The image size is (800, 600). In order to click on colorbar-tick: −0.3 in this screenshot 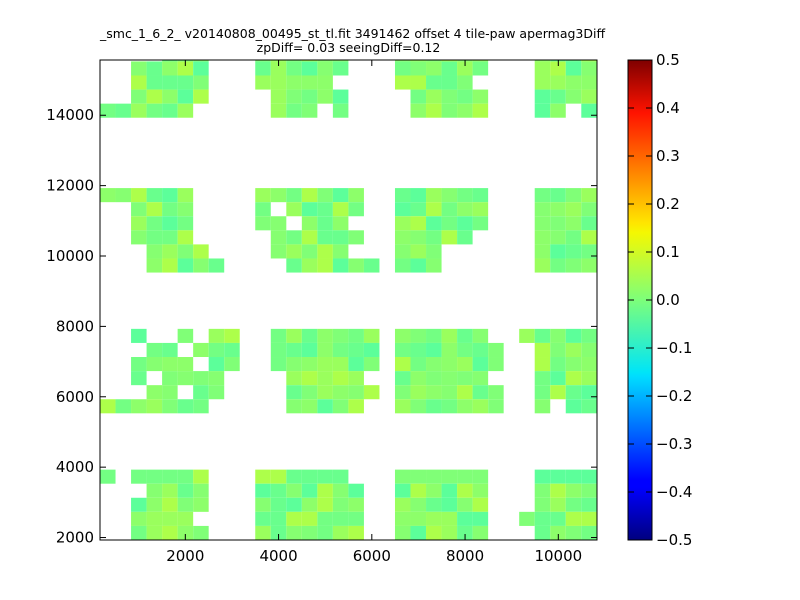, I will do `click(660, 444)`.